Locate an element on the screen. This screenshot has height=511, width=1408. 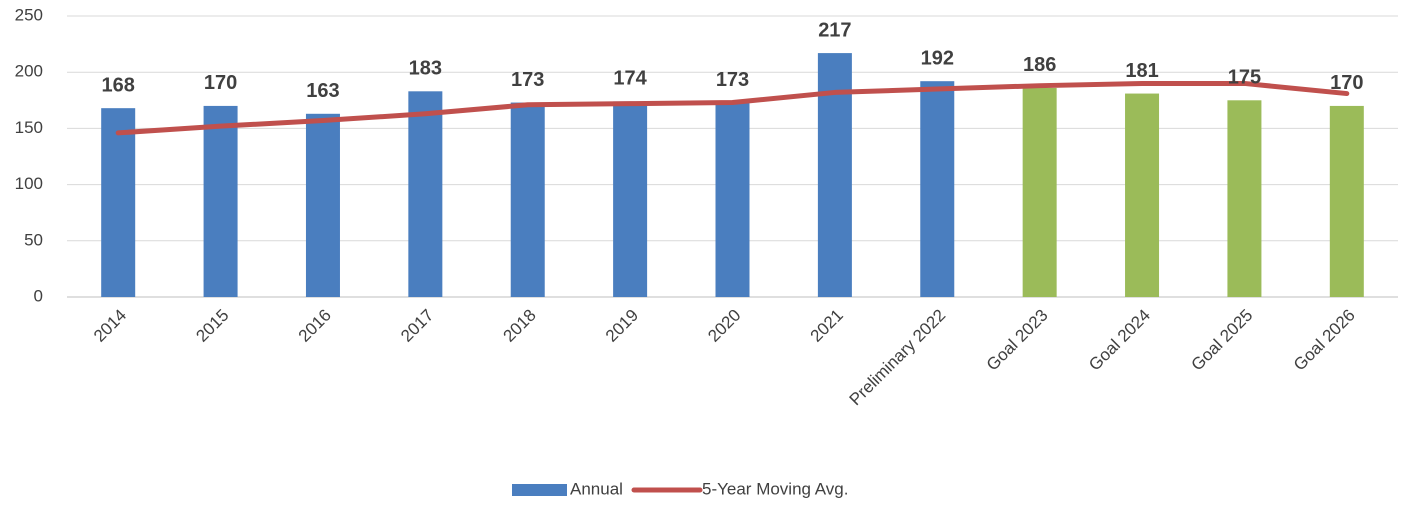
x-tick-label: 2018 is located at coordinates (520, 326).